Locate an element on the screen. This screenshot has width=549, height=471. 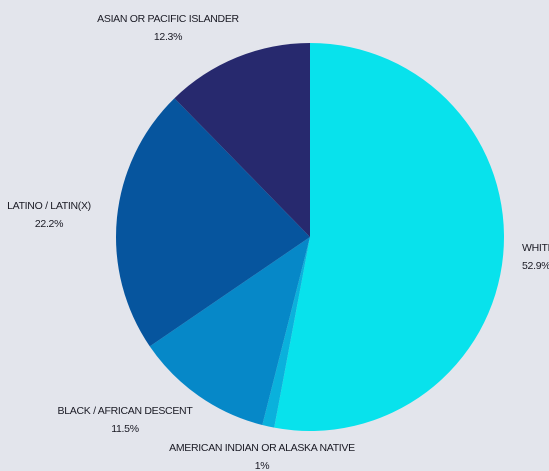
slice-label-black-african-descent: BLACK / AFRICAN DESCENT is located at coordinates (126, 411).